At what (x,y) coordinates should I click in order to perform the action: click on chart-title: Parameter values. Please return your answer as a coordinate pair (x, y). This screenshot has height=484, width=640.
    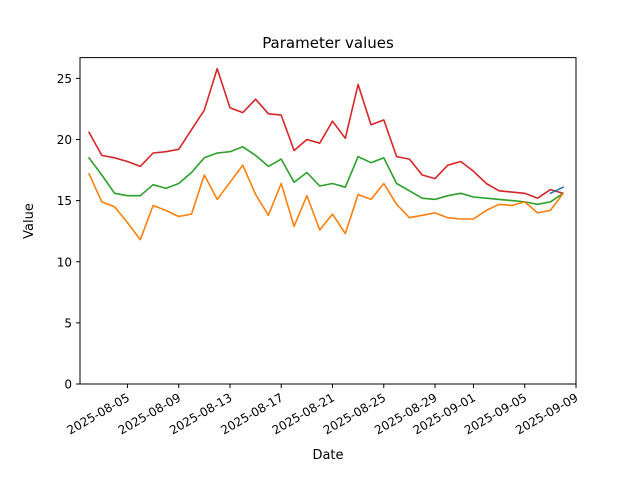
    Looking at the image, I should click on (328, 43).